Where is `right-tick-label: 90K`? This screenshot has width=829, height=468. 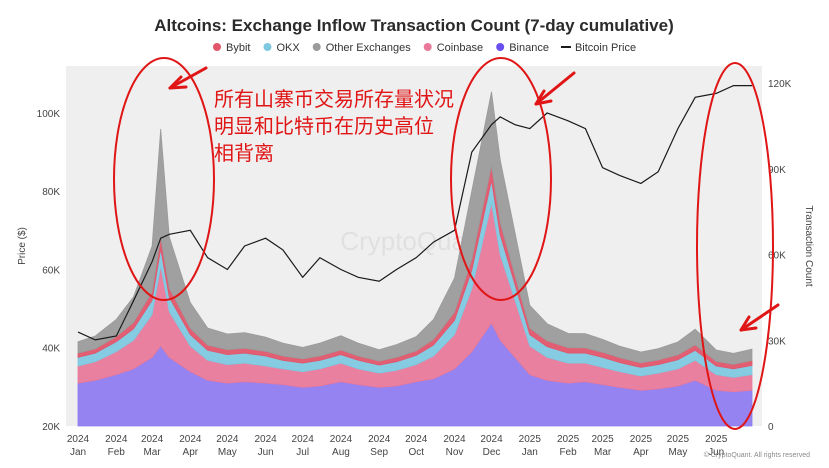 right-tick-label: 90K is located at coordinates (777, 170).